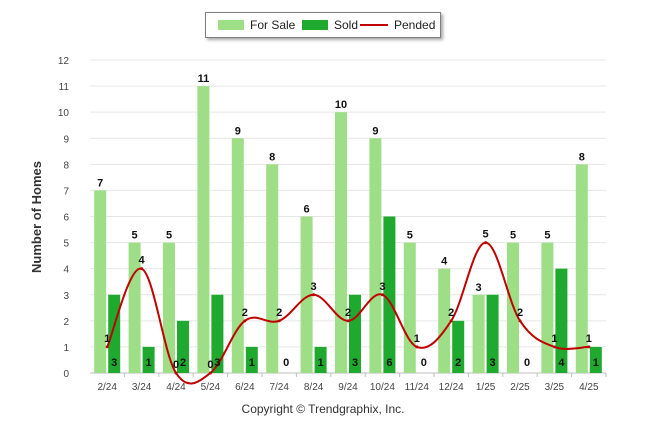 This screenshot has height=439, width=646. Describe the element at coordinates (66, 244) in the screenshot. I see `y-tick-label: 5` at that location.